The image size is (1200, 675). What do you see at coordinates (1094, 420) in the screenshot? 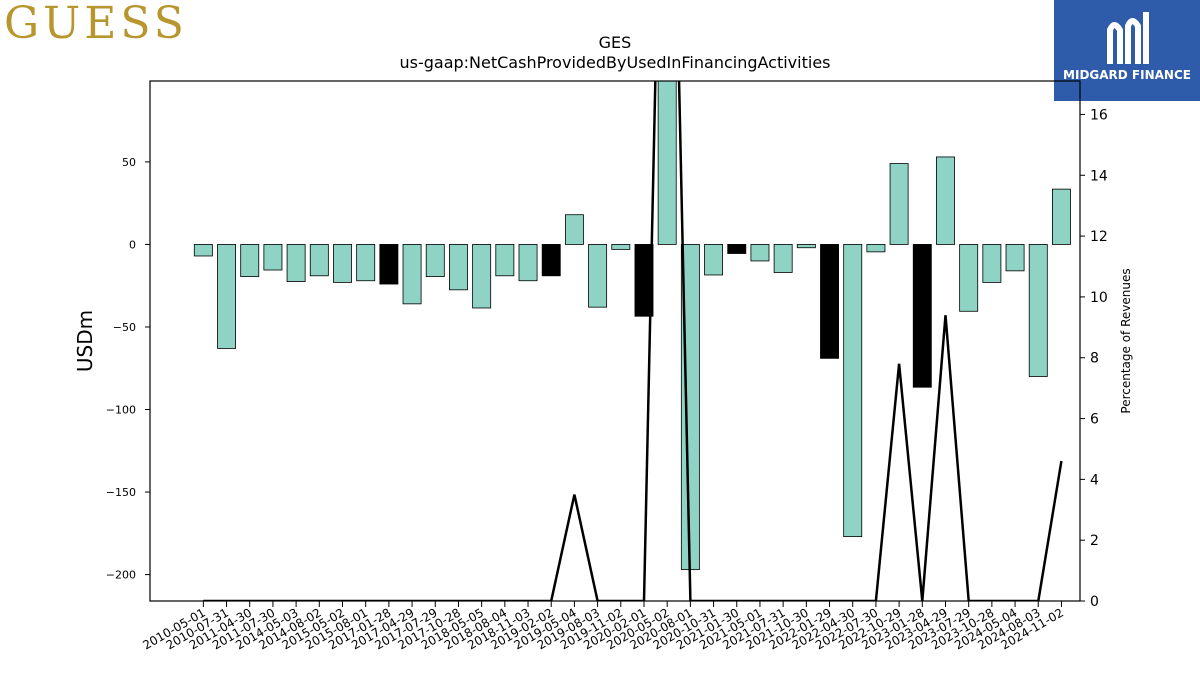
I see `y2-tick-label: 6` at bounding box center [1094, 420].